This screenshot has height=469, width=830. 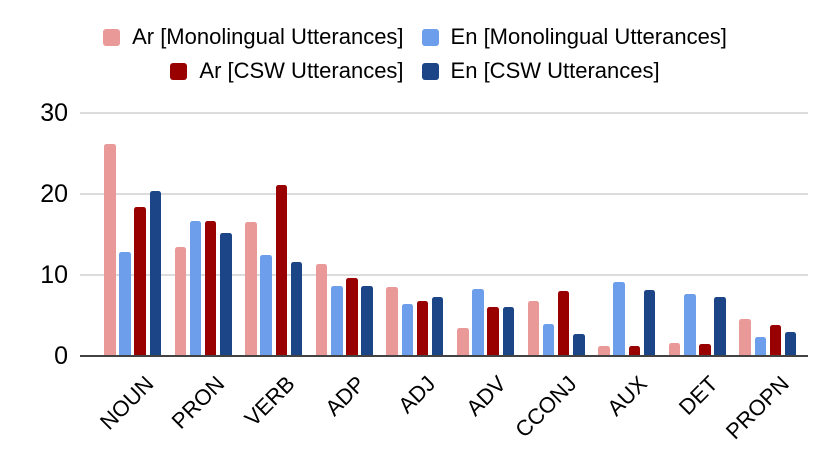 What do you see at coordinates (430, 37) in the screenshot?
I see `legend-swatch-en-monolingual-utterances` at bounding box center [430, 37].